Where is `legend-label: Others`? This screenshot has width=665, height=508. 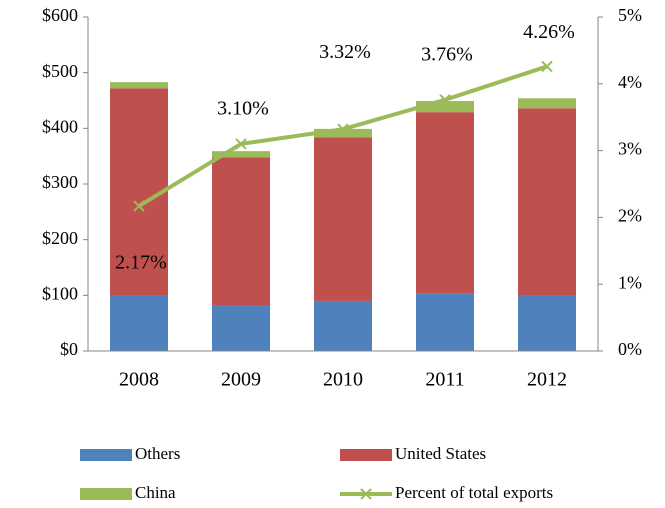
legend-label: Others is located at coordinates (157, 453).